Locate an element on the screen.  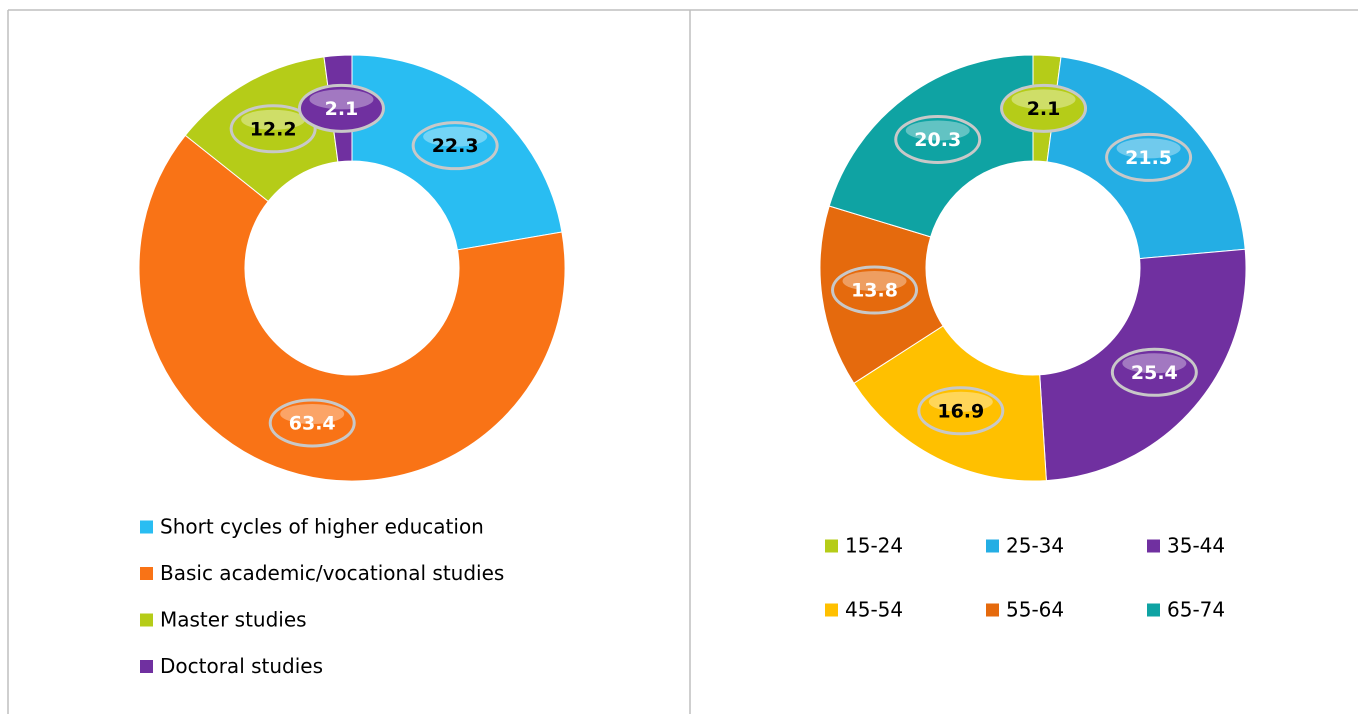
legend-label: 15-24 is located at coordinates (874, 546).